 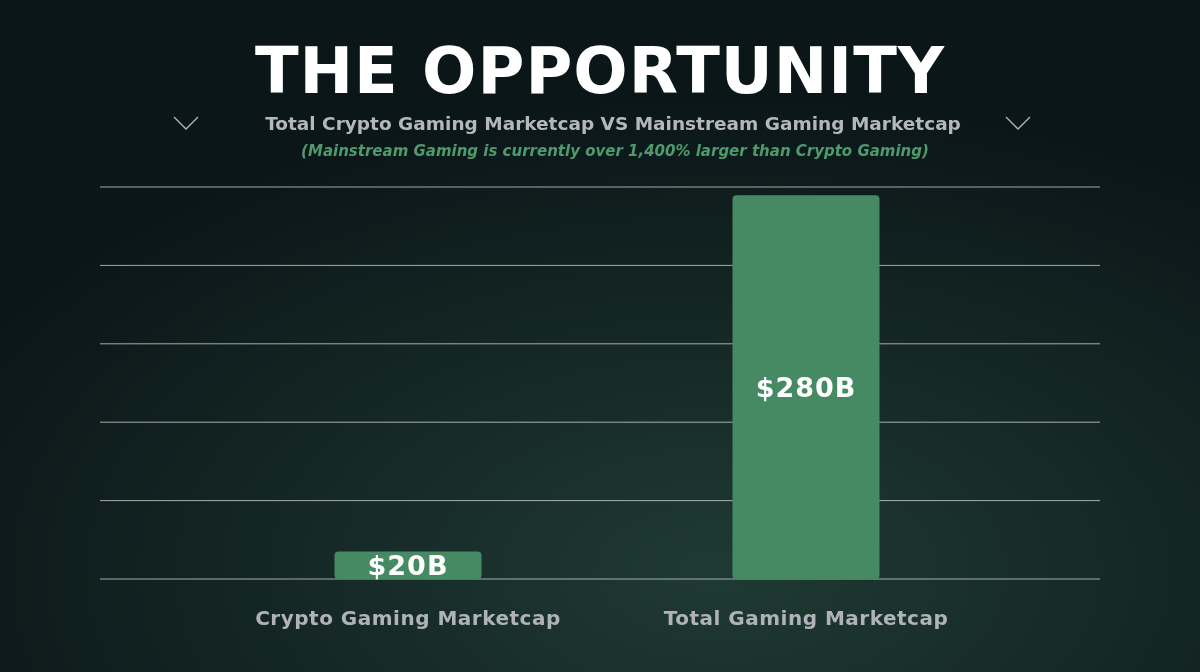 I want to click on data-label: $20B, so click(x=408, y=565).